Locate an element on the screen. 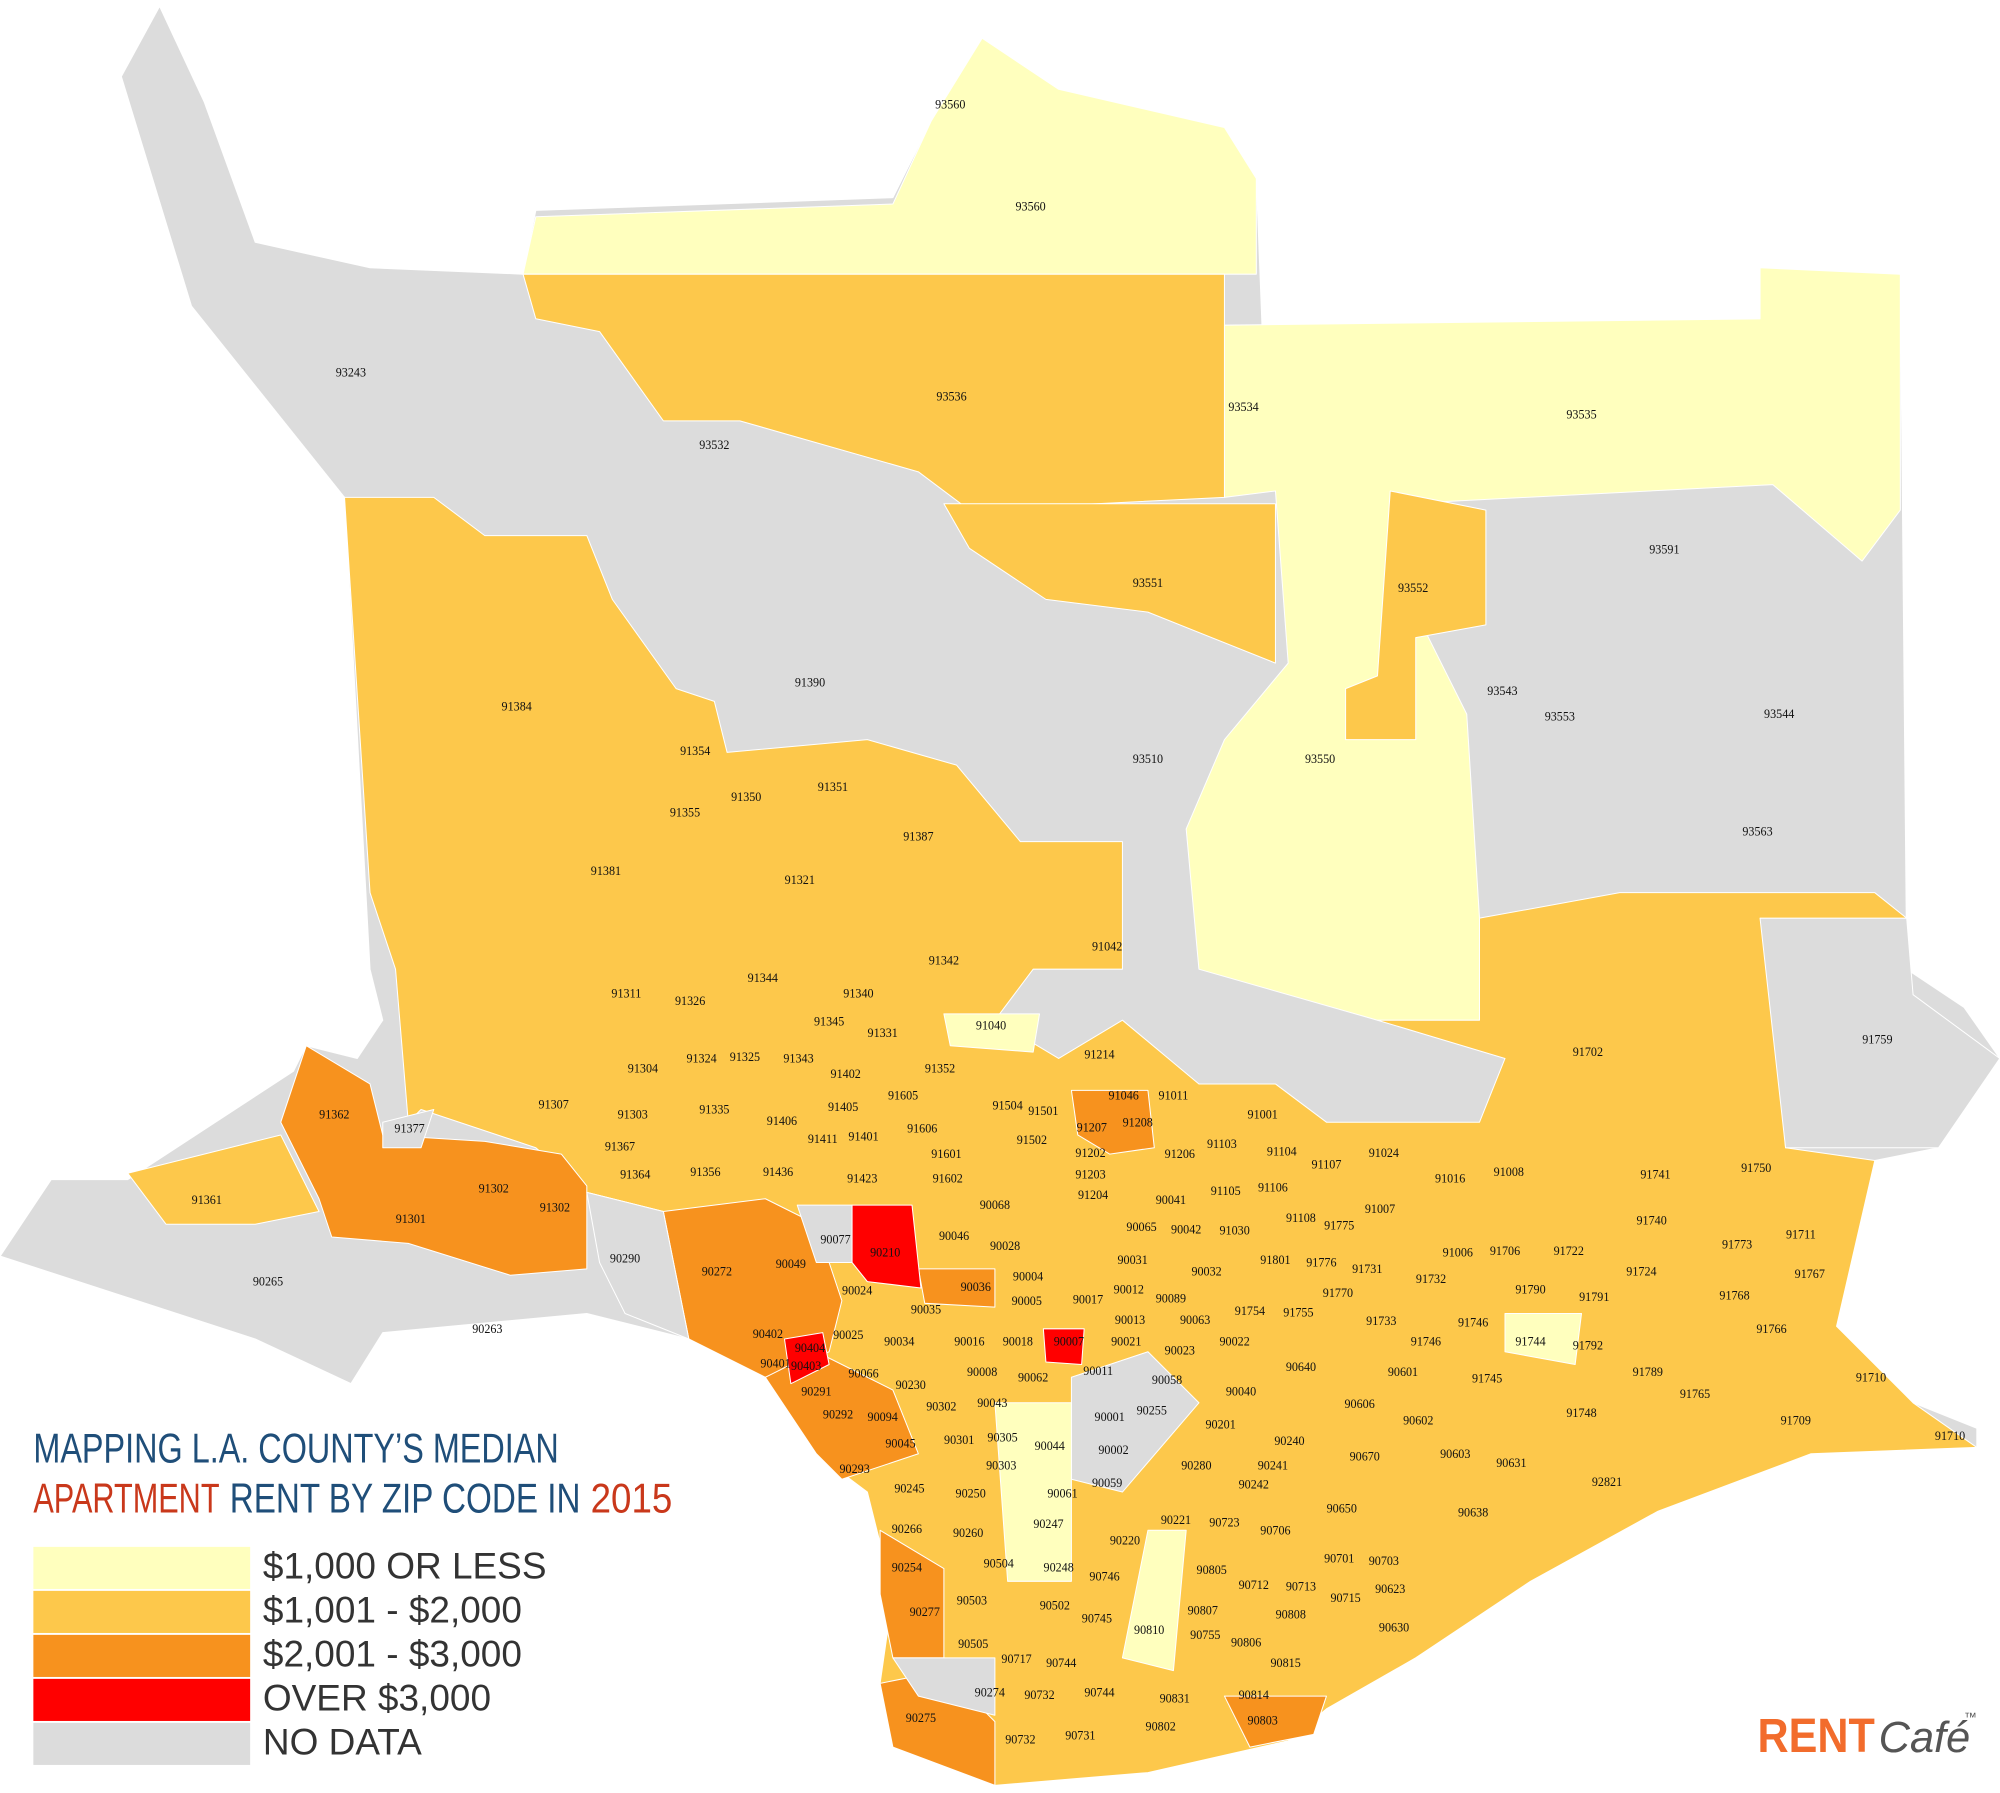 This screenshot has width=2000, height=1793. zip-label: 90245 is located at coordinates (909, 1488).